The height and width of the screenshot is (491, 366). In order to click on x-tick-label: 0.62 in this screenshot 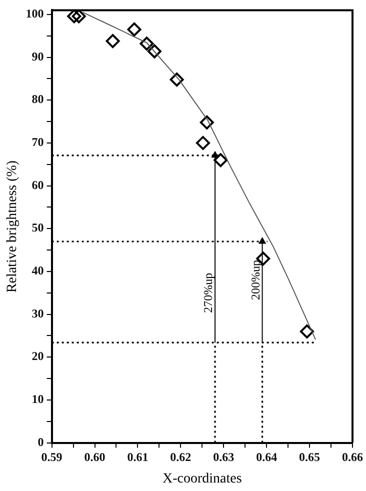, I will do `click(181, 457)`.